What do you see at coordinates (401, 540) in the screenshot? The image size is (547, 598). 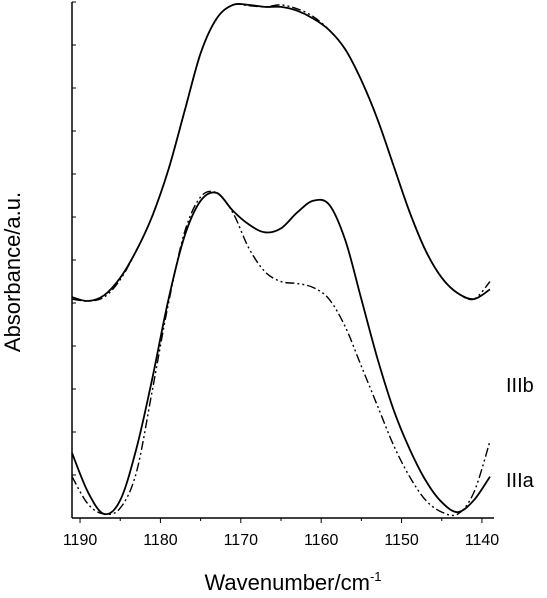 I see `x-tick-label: 1150` at bounding box center [401, 540].